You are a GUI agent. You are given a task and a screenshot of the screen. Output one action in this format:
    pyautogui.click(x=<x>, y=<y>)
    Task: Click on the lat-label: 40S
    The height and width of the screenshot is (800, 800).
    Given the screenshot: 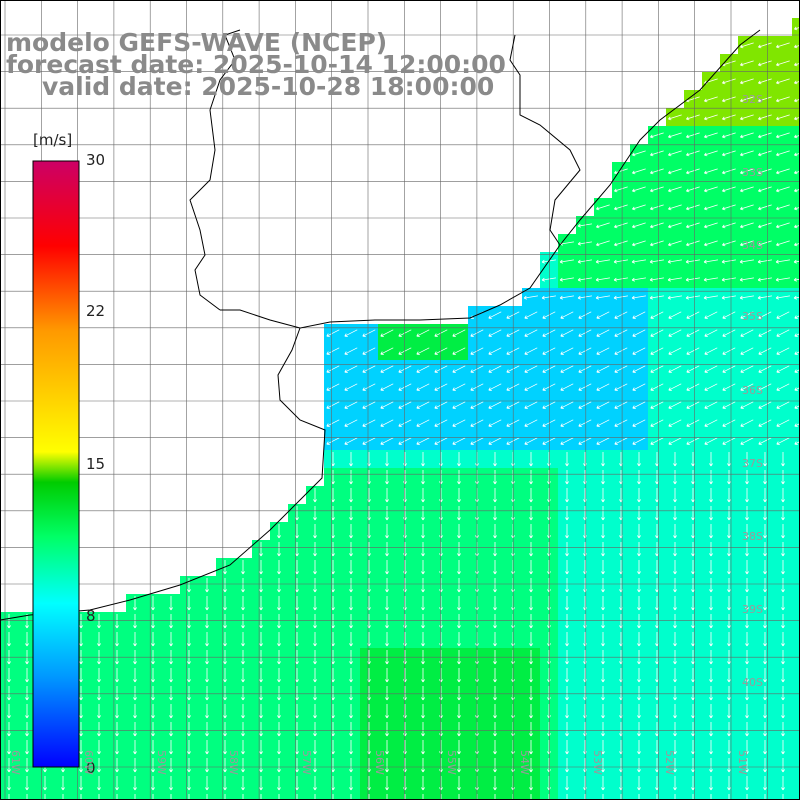 What is the action you would take?
    pyautogui.click(x=752, y=682)
    